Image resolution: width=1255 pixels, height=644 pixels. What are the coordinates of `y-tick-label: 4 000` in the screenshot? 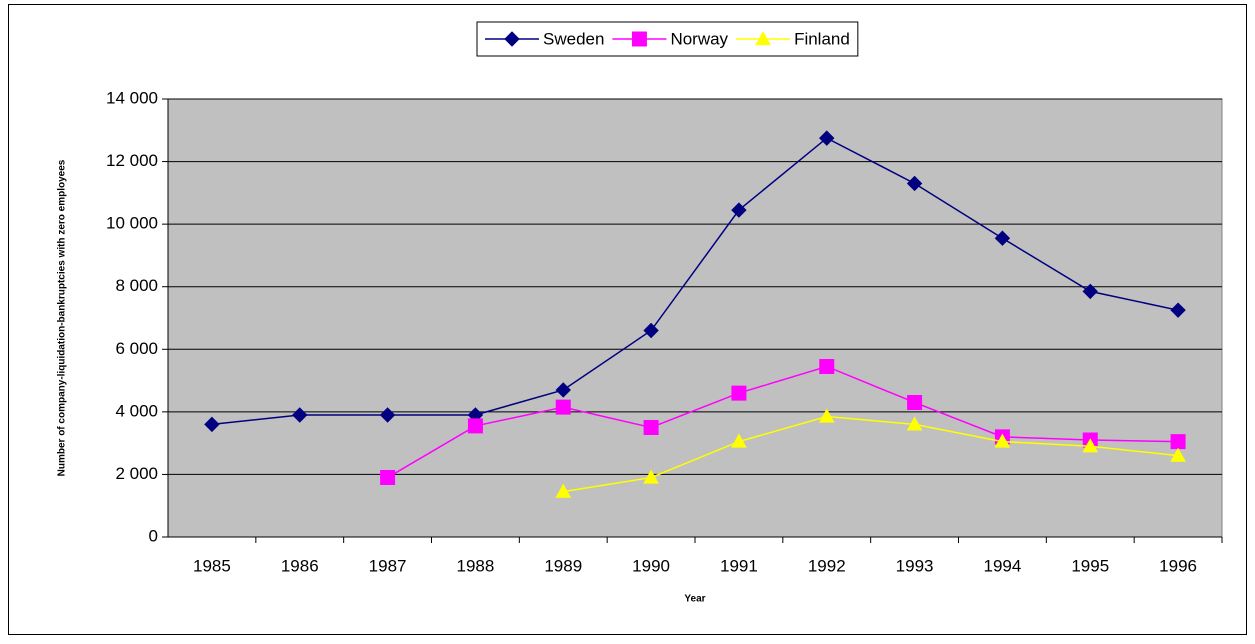 It's located at (136, 410).